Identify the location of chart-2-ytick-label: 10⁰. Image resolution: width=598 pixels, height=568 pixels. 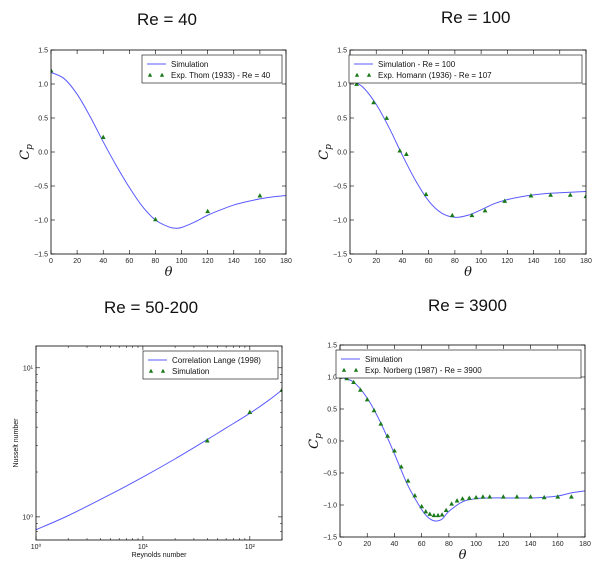
(27, 517).